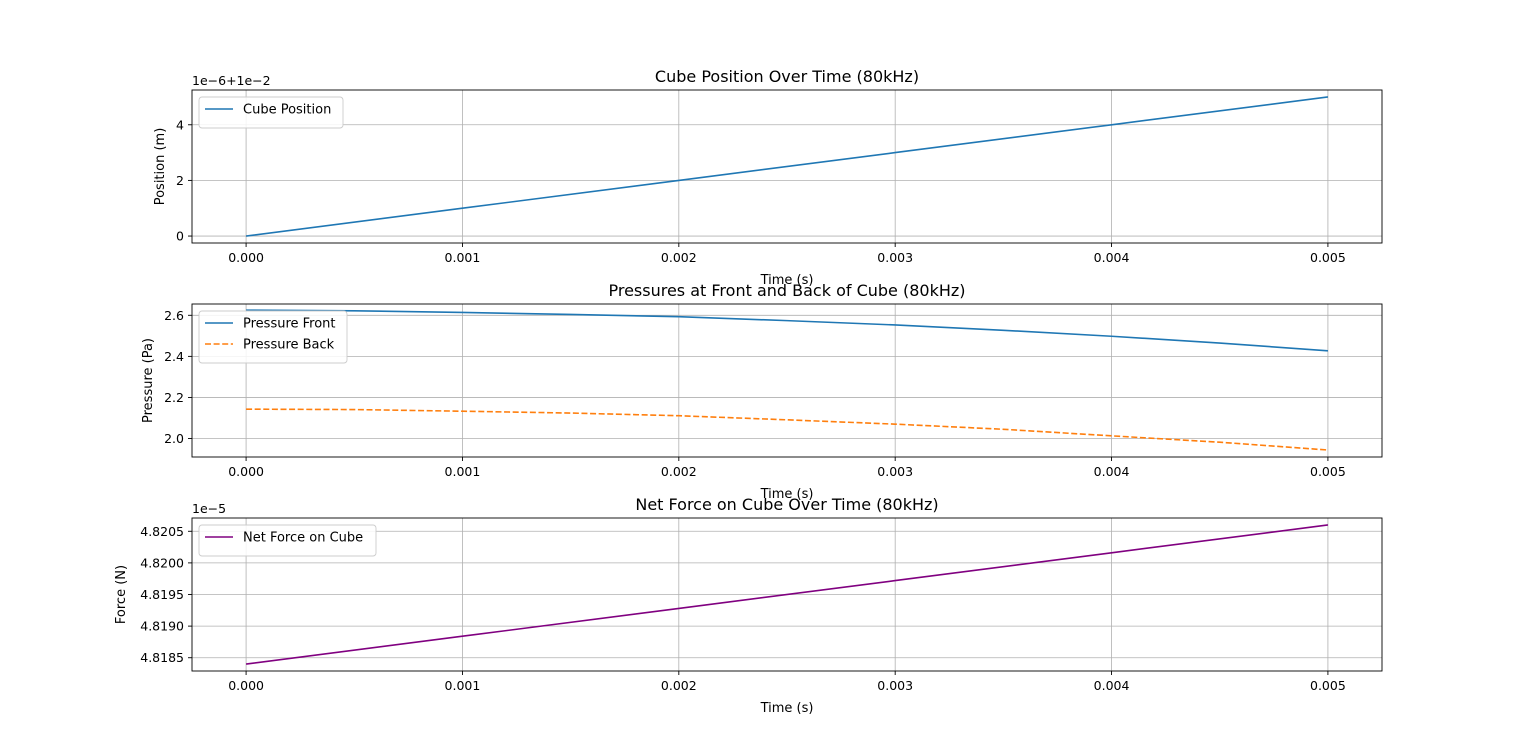  Describe the element at coordinates (162, 562) in the screenshot. I see `y-tick-label: 4.8200` at that location.